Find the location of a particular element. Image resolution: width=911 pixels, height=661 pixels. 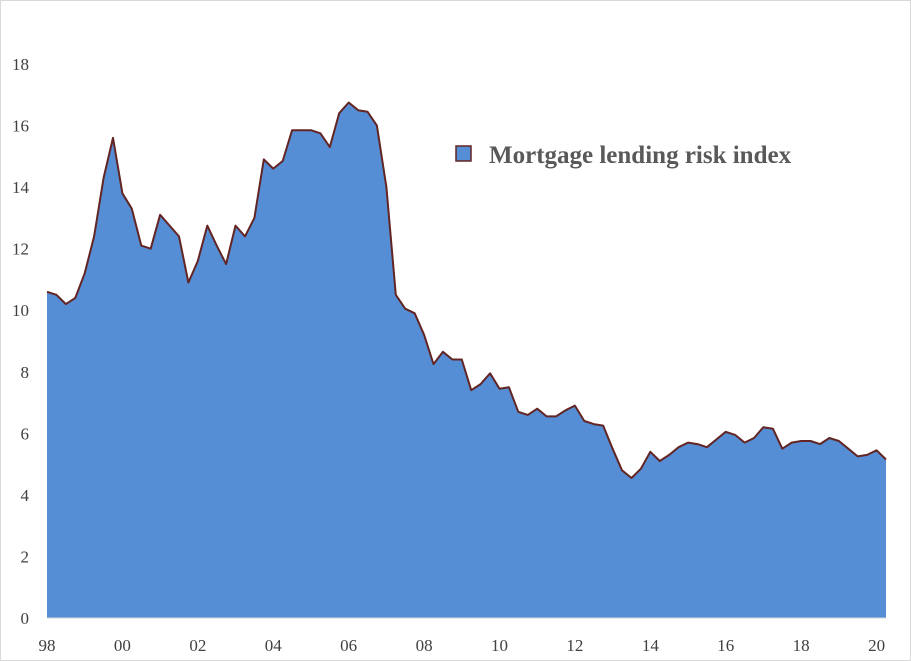

x-tick-label: 14 is located at coordinates (651, 645).